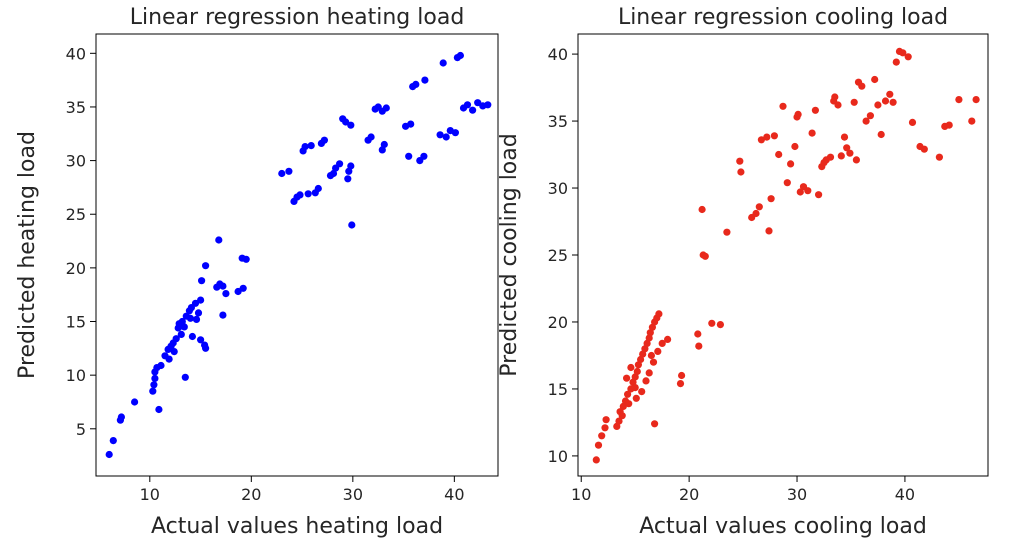 Image resolution: width=1018 pixels, height=546 pixels. I want to click on y-tick-label: 10, so click(76, 375).